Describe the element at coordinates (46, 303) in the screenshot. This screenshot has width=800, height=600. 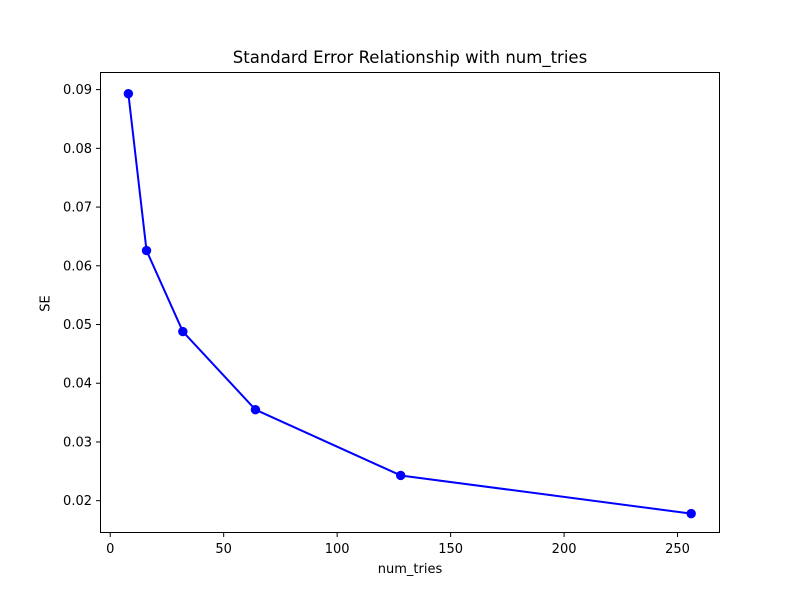
I see `y-axis-label: SE` at that location.